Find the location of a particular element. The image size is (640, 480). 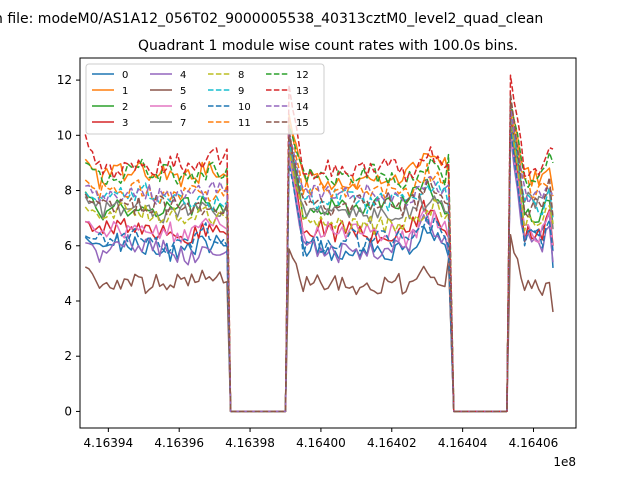

y-tick-label: 6 is located at coordinates (68, 246).